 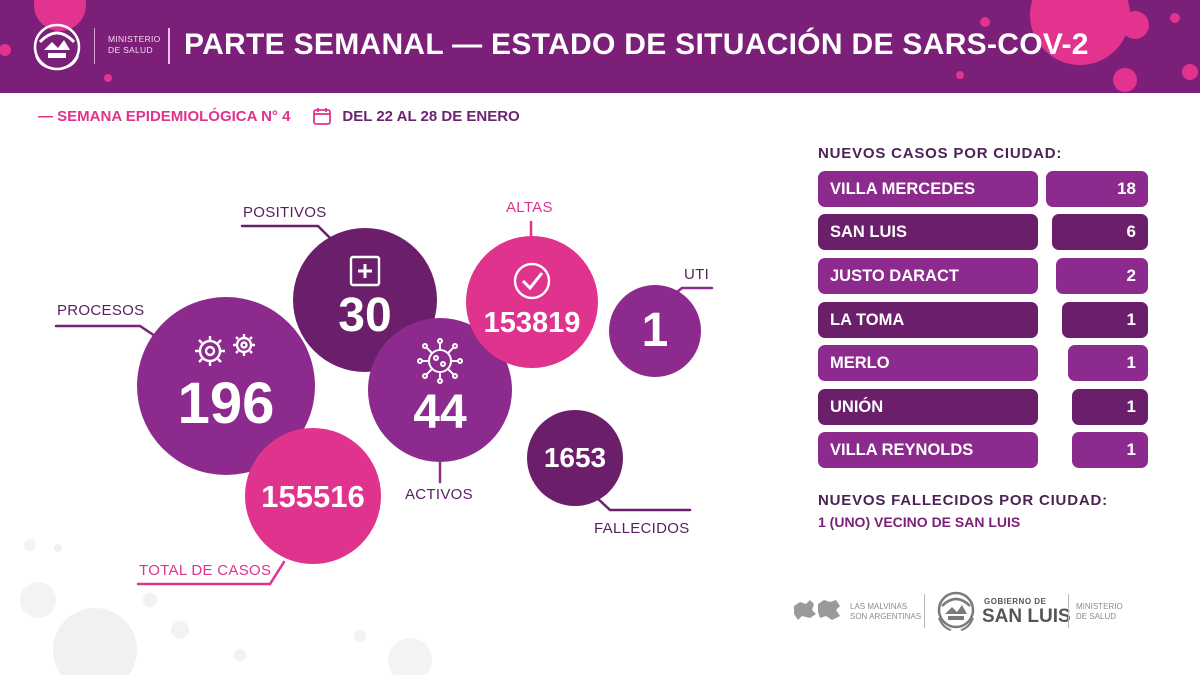 What do you see at coordinates (205, 570) in the screenshot?
I see `total-casos-label: TOTAL DE CASOS` at bounding box center [205, 570].